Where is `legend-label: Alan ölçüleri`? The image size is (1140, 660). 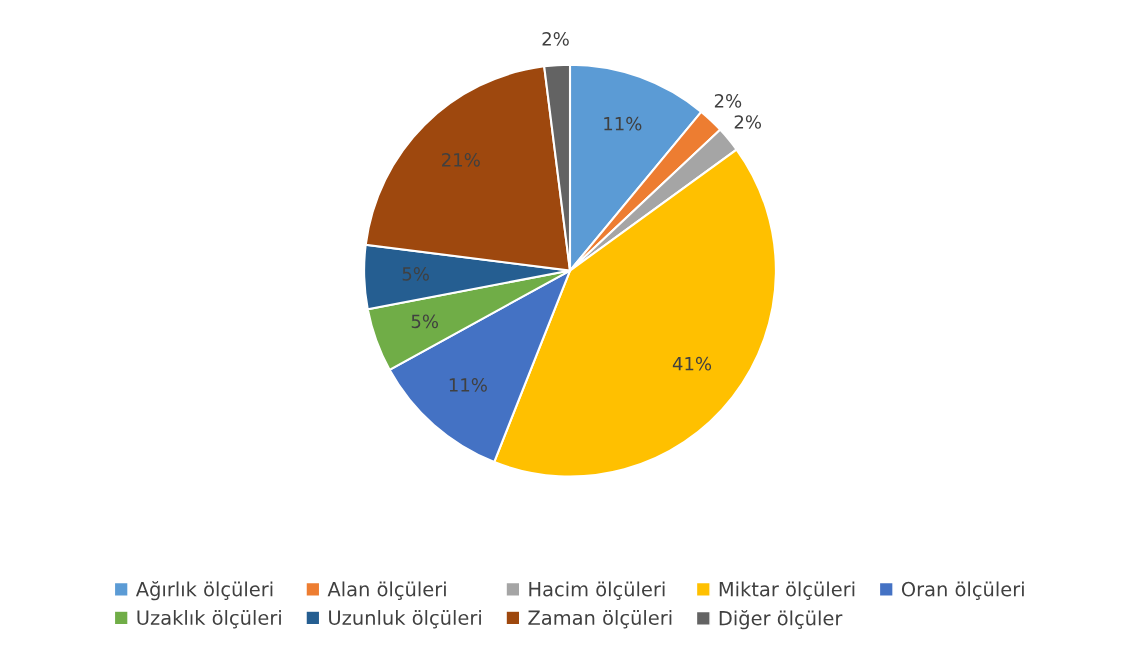
legend-label: Alan ölçüleri is located at coordinates (386, 590).